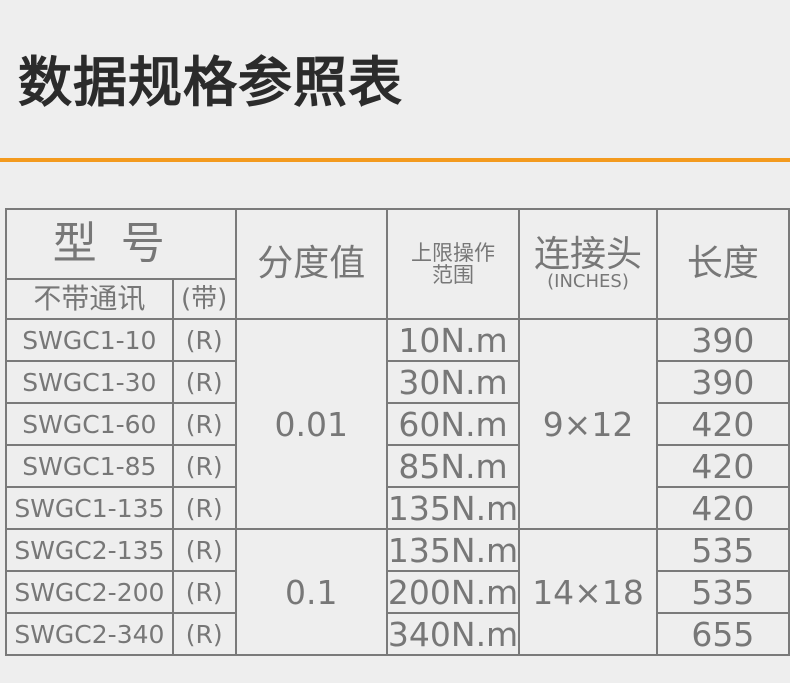  What do you see at coordinates (588, 592) in the screenshot?
I see `connector-cell: 14×18` at bounding box center [588, 592].